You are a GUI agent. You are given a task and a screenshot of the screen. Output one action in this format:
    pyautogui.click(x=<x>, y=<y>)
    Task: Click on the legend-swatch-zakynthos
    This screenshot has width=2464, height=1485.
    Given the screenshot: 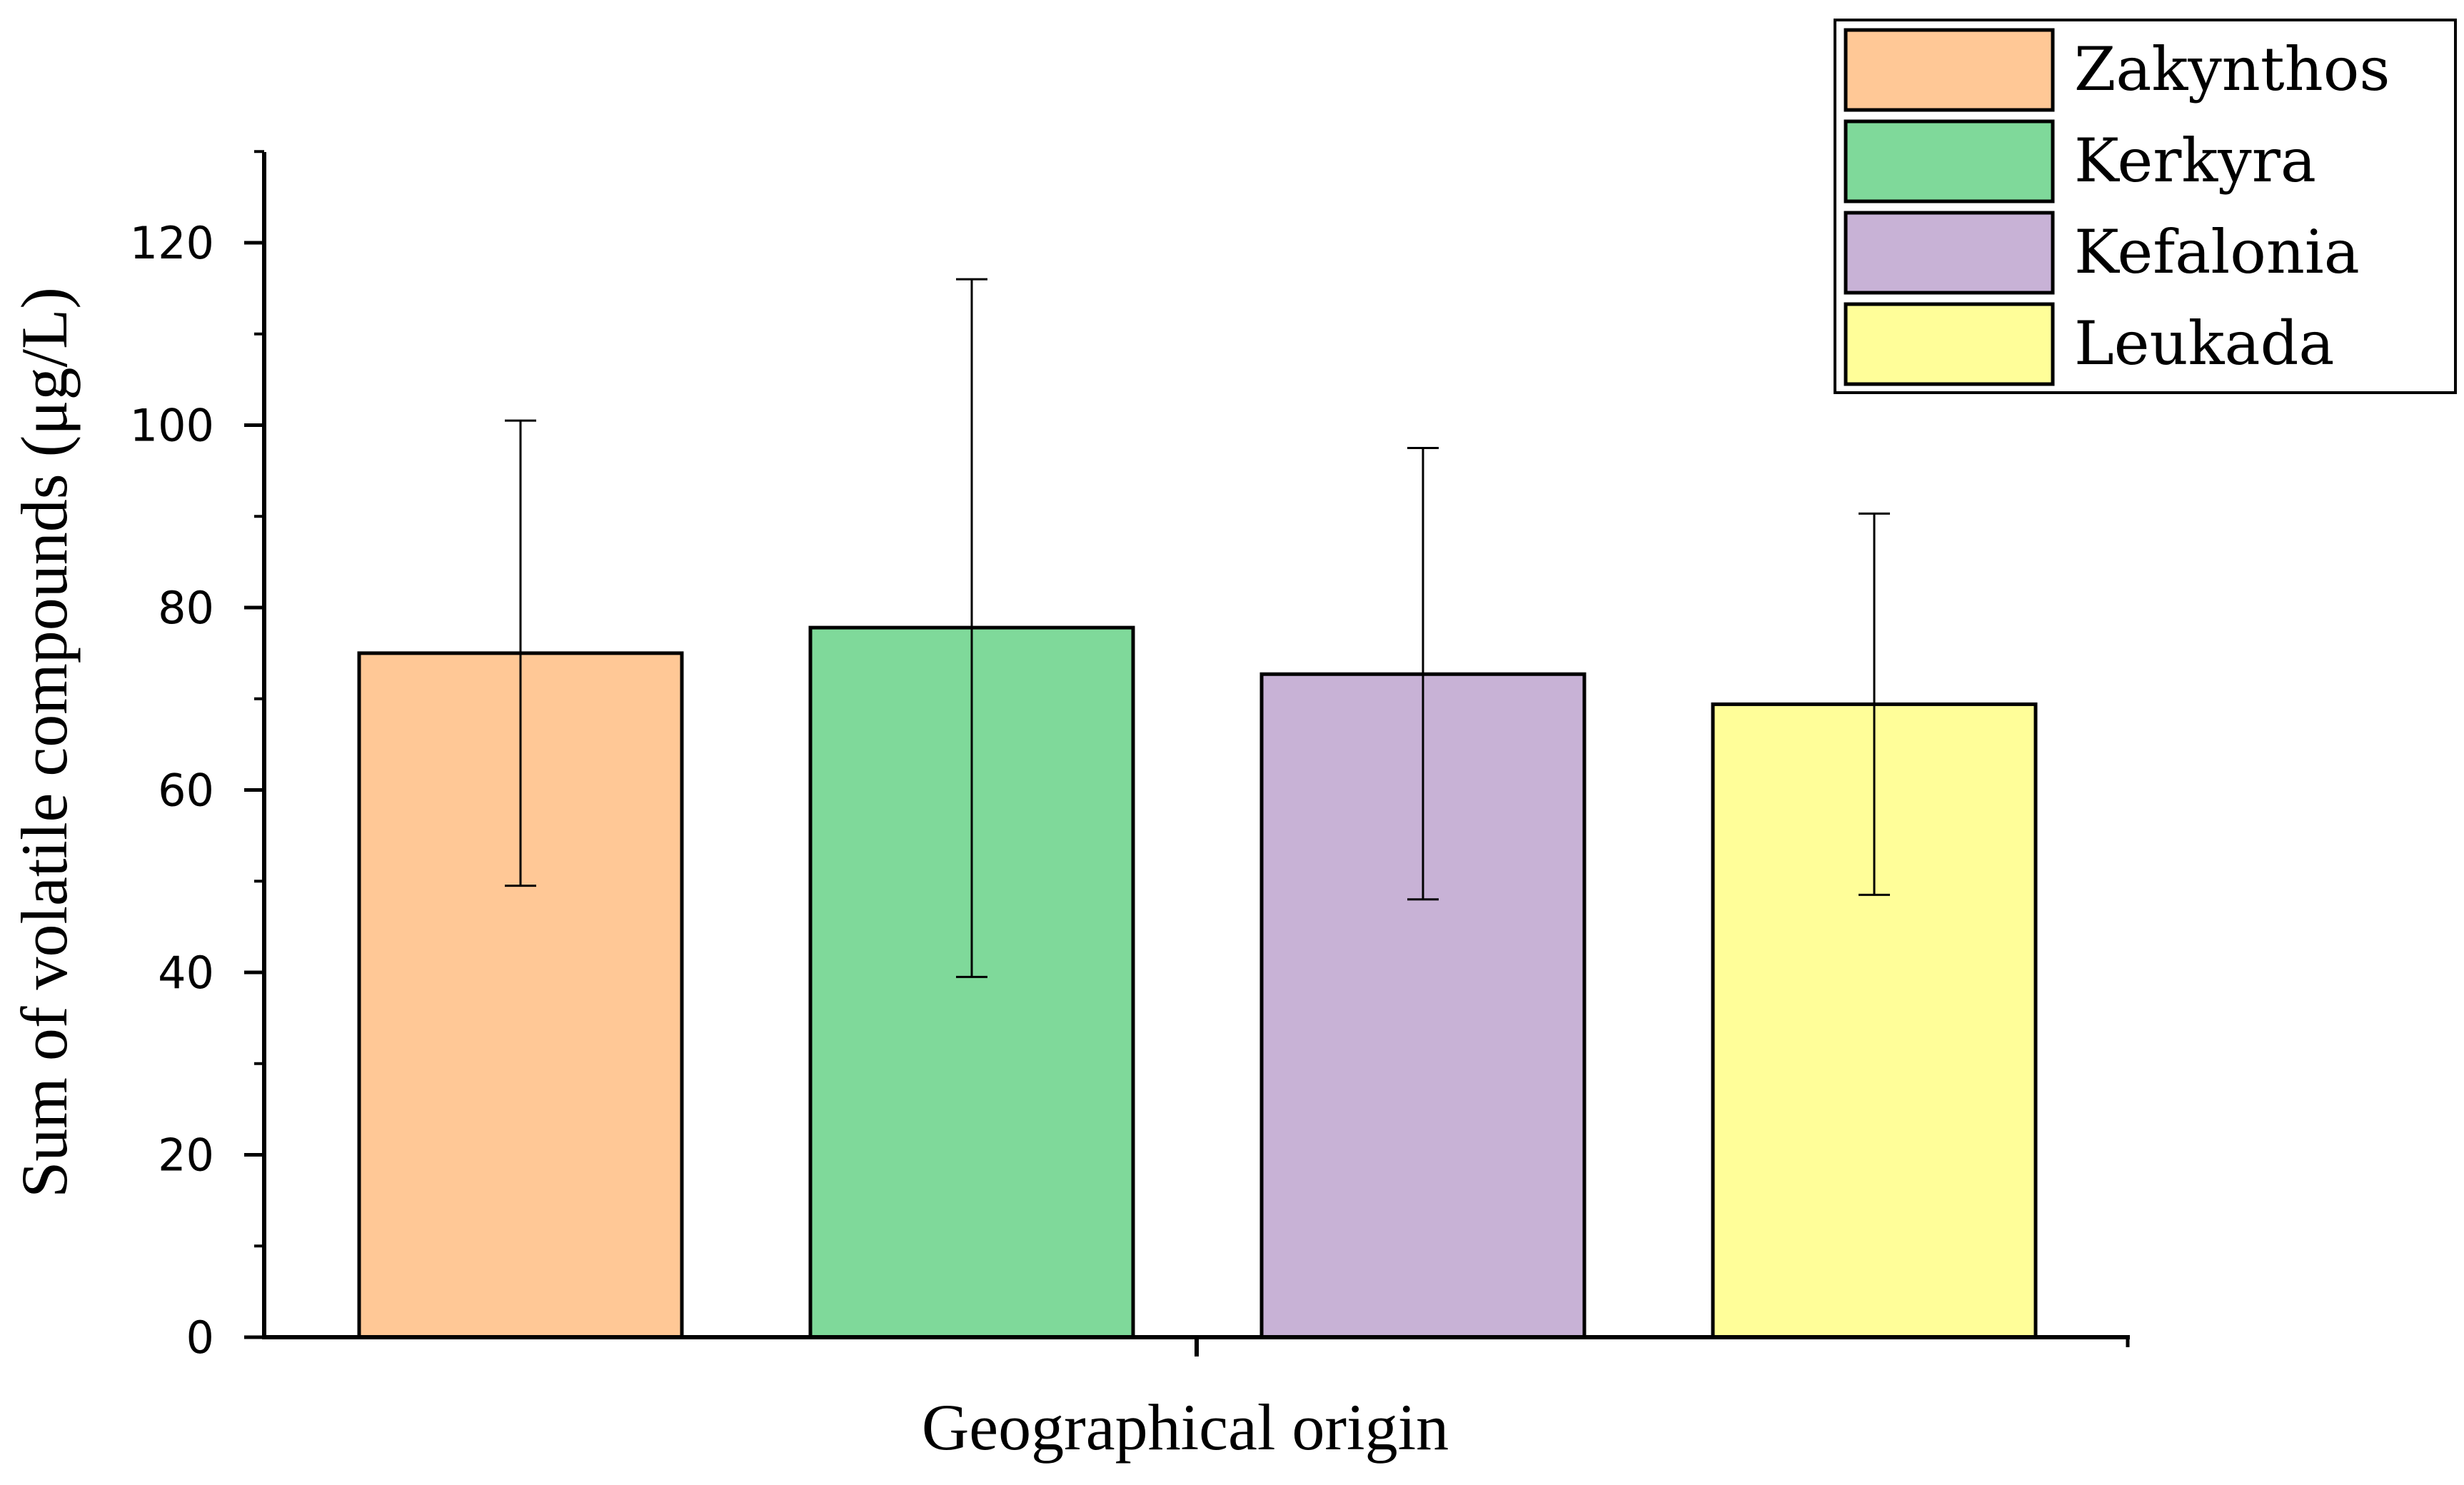 What is the action you would take?
    pyautogui.click(x=1949, y=70)
    